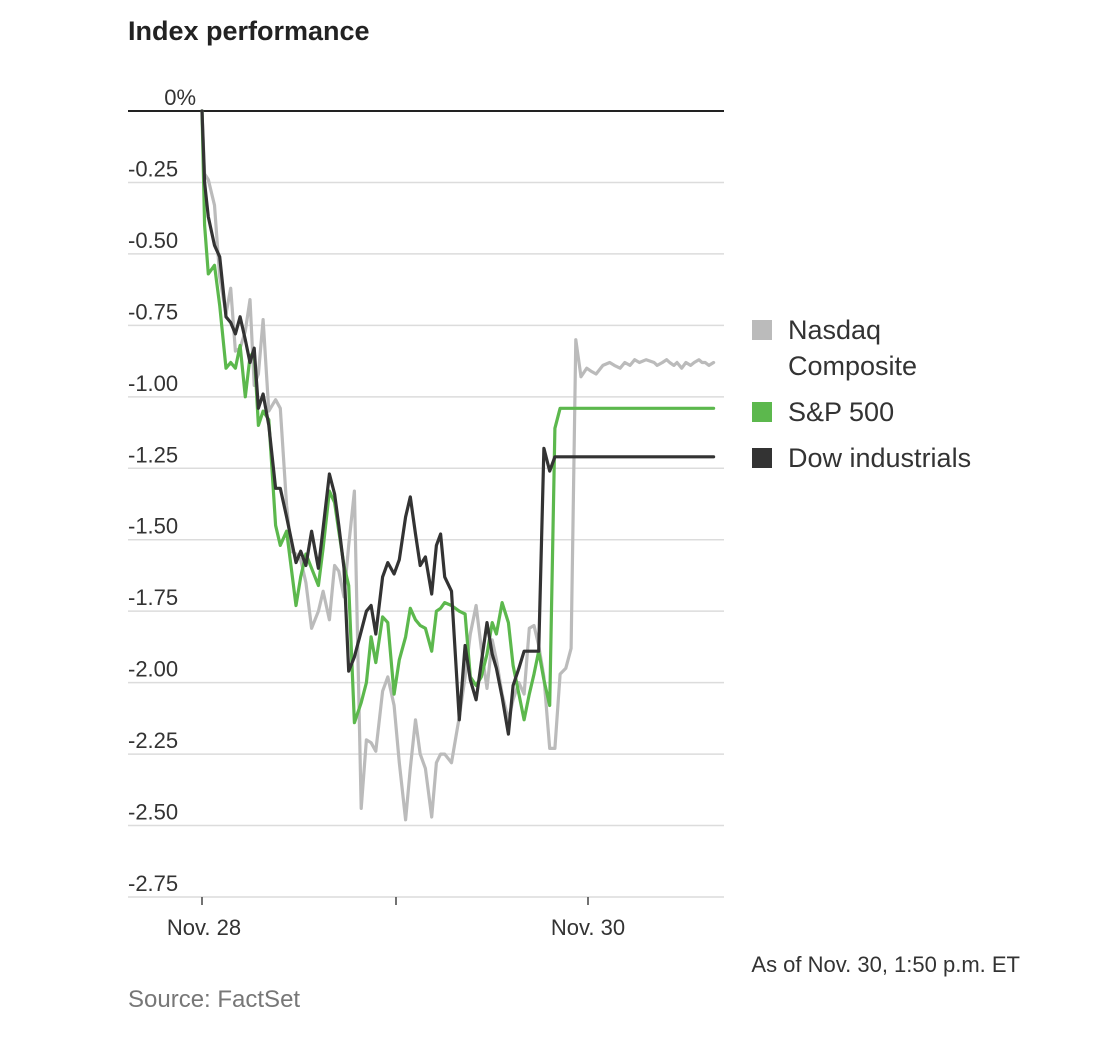 Image resolution: width=1108 pixels, height=1039 pixels. I want to click on legend-label-nasdaq: Nasdaq Composite, so click(873, 348).